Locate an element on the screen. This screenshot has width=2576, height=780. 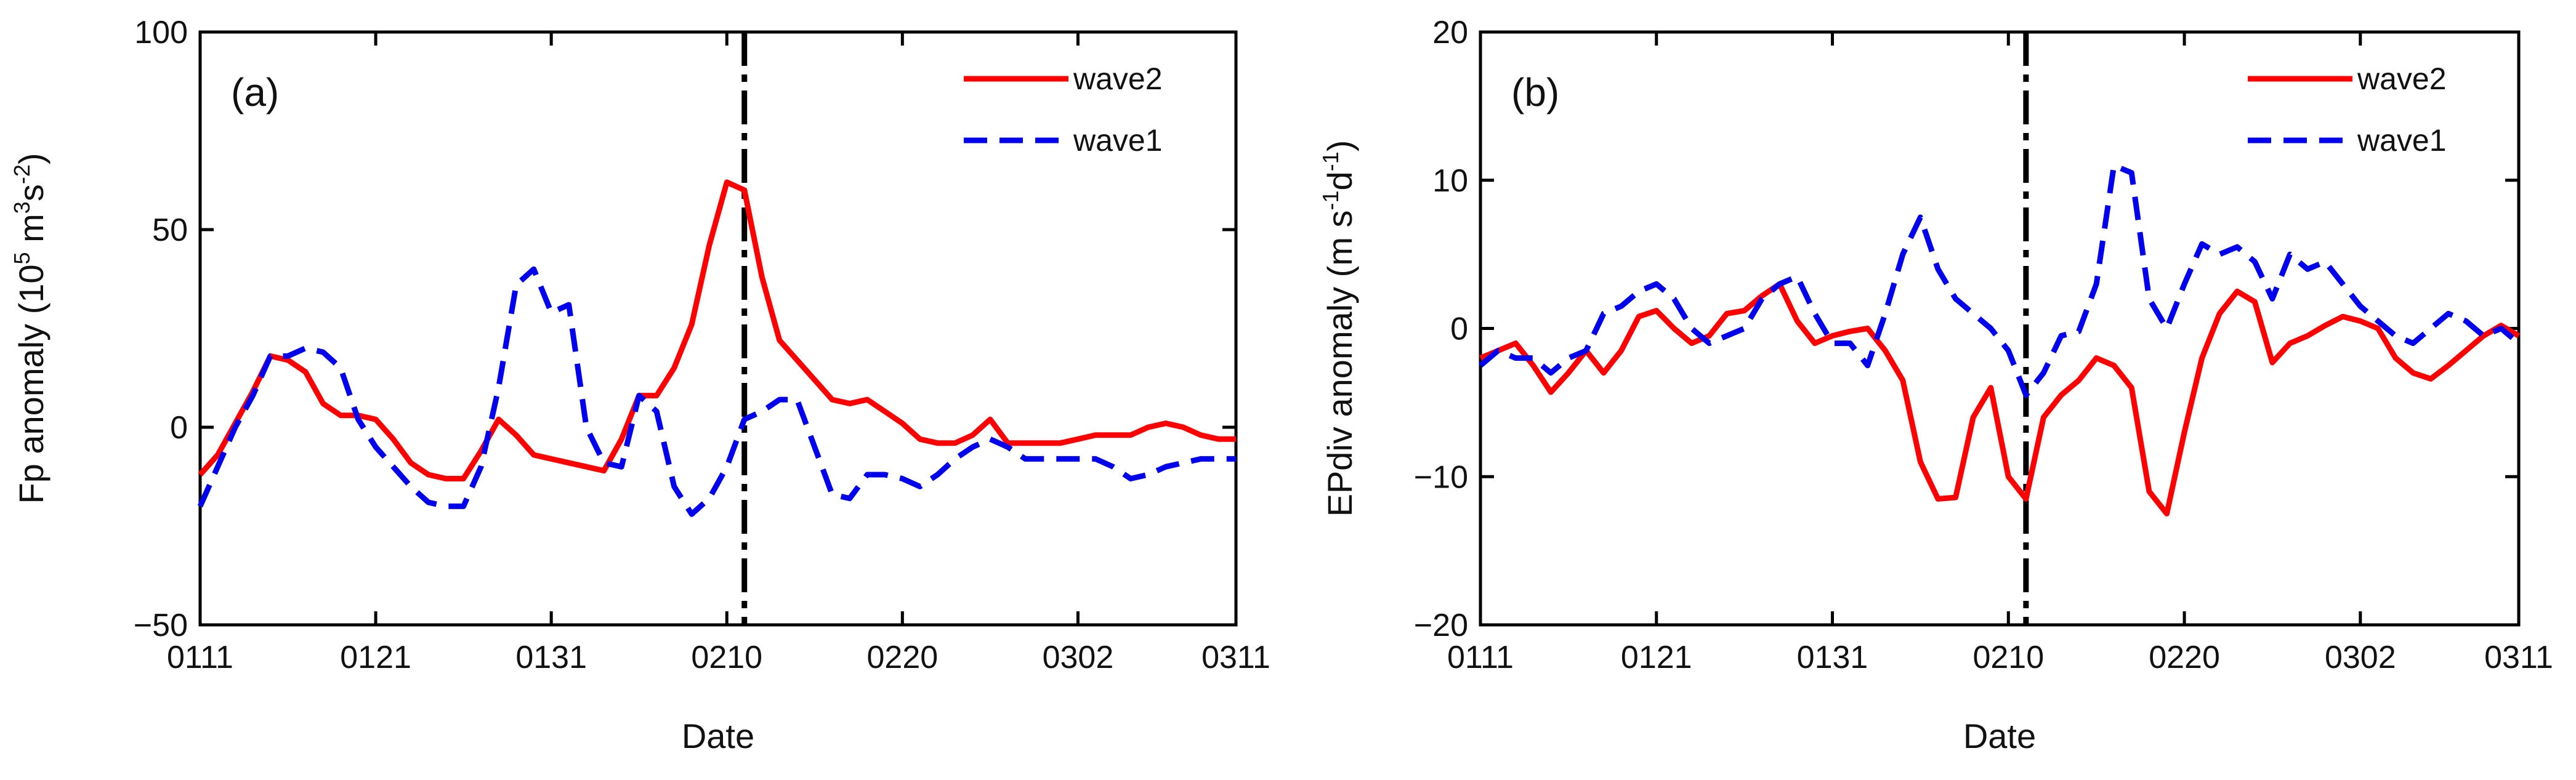
y-axis-title-part: EPdiv anomaly (m s is located at coordinates (1339, 363).